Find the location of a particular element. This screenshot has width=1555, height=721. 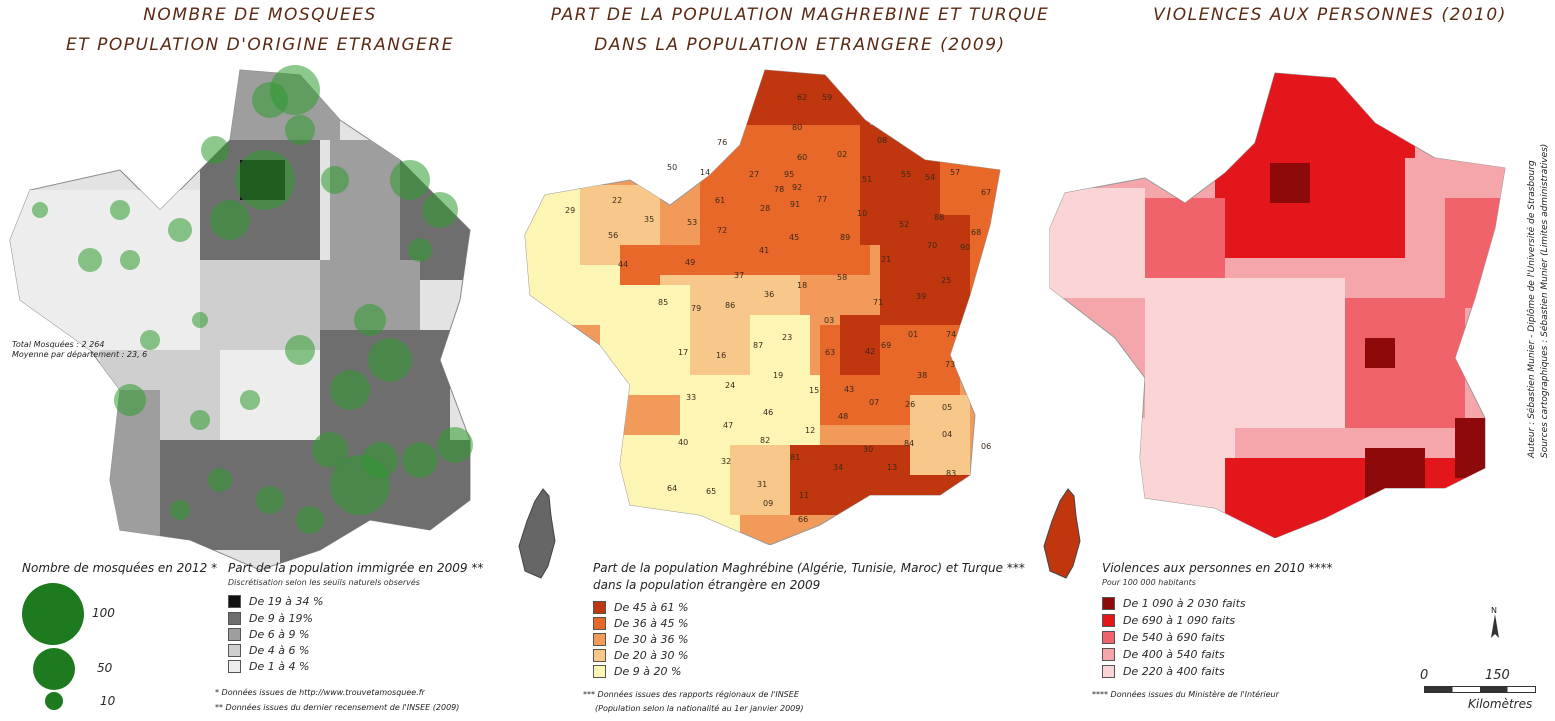

department-code-label: 59 is located at coordinates (827, 97).